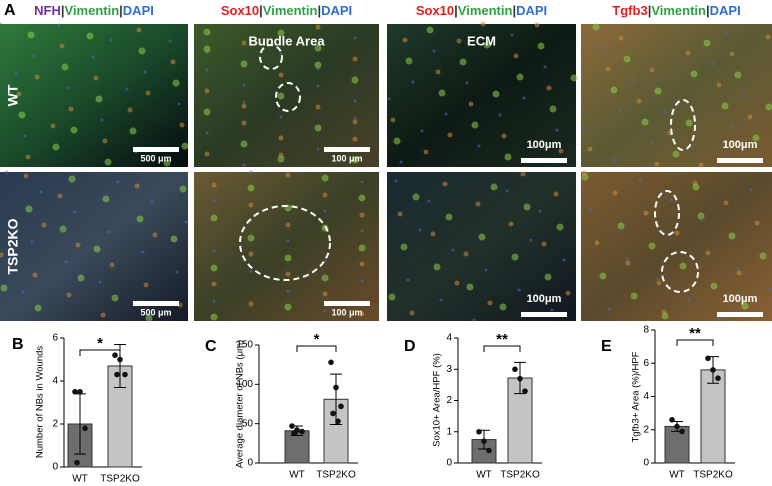 The width and height of the screenshot is (772, 486). I want to click on y-tick-label: 8, so click(646, 330).